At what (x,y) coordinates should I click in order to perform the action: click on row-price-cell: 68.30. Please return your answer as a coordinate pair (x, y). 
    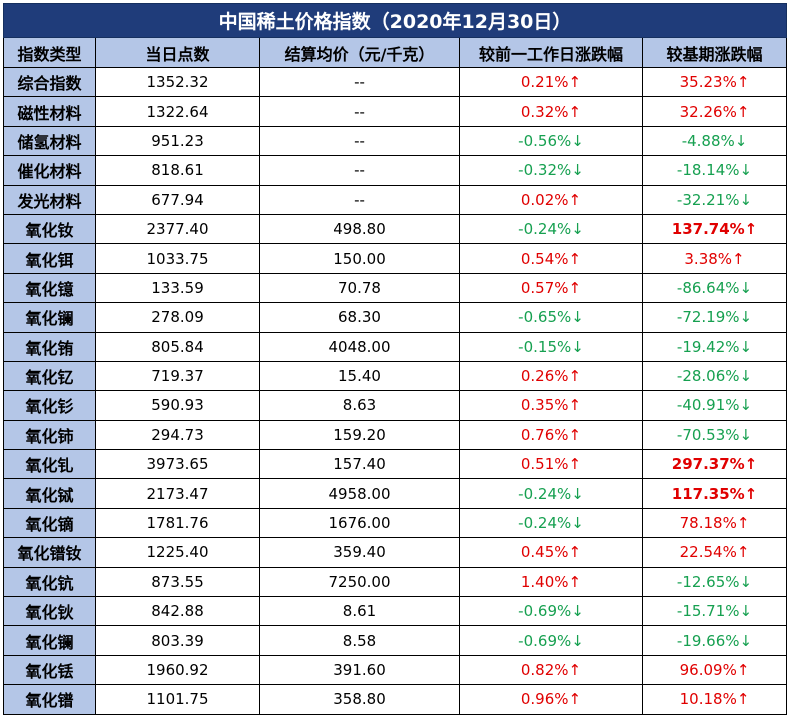
    Looking at the image, I should click on (359, 317).